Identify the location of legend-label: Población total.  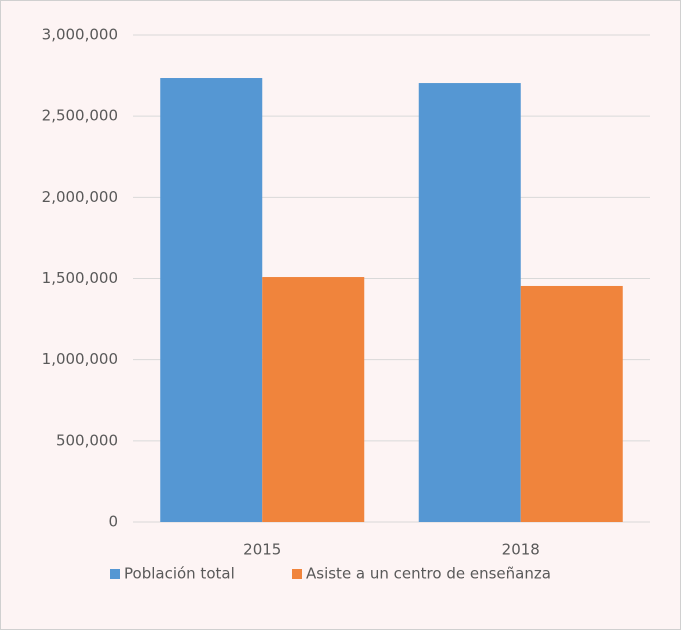
(179, 574).